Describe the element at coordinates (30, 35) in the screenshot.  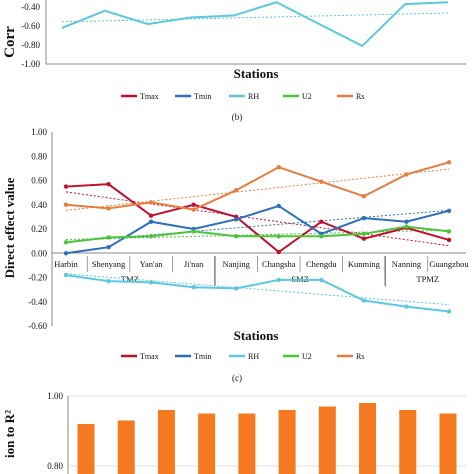
I see `top-y-ticks: -0.40 -0.60 -0.80 -1.00` at that location.